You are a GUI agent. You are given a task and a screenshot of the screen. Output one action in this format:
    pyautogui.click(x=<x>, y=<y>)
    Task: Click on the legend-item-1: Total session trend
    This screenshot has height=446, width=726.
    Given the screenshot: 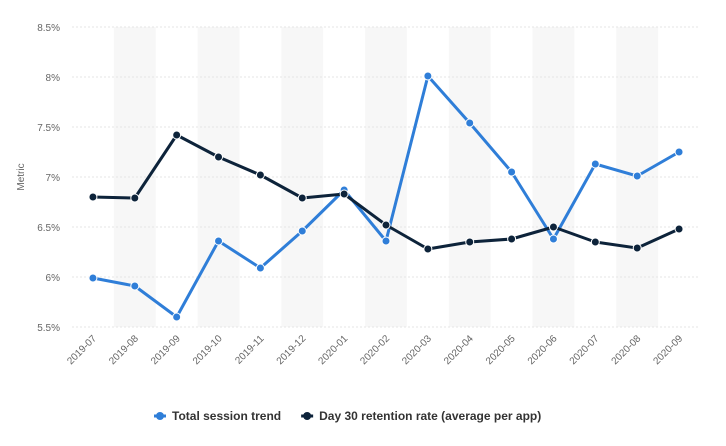 What is the action you would take?
    pyautogui.click(x=217, y=416)
    